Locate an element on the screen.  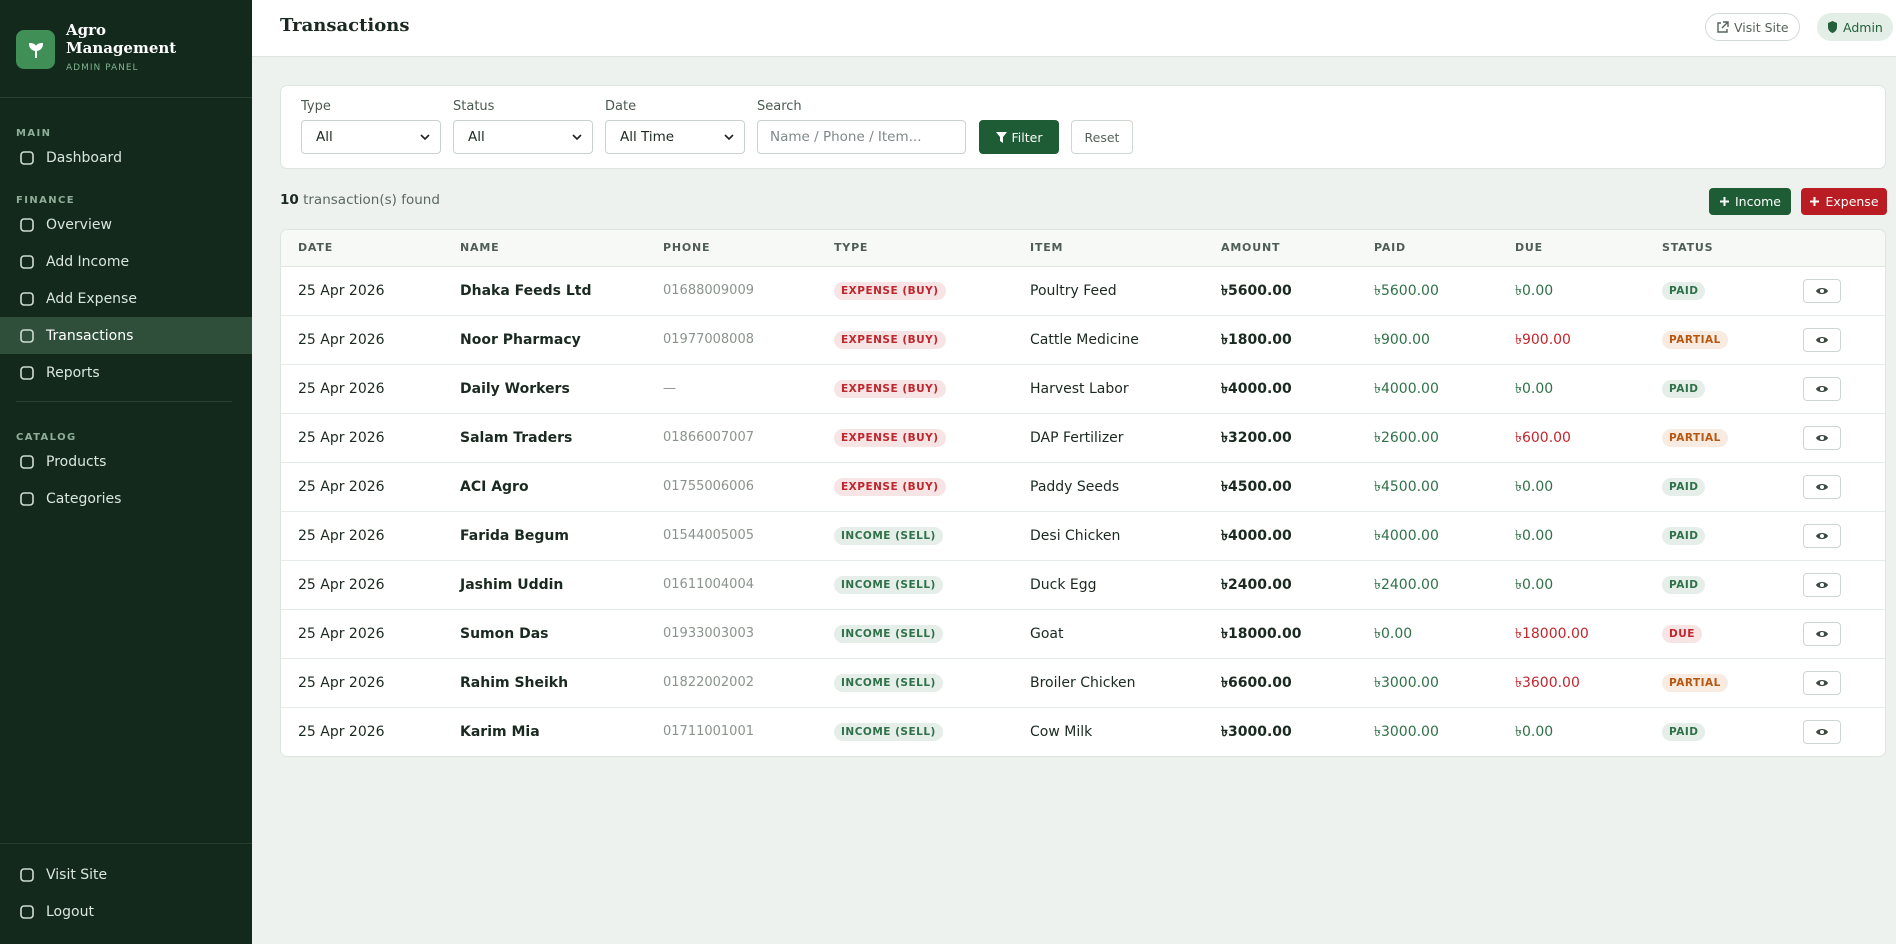
section-label: FINANCE is located at coordinates (45, 200).